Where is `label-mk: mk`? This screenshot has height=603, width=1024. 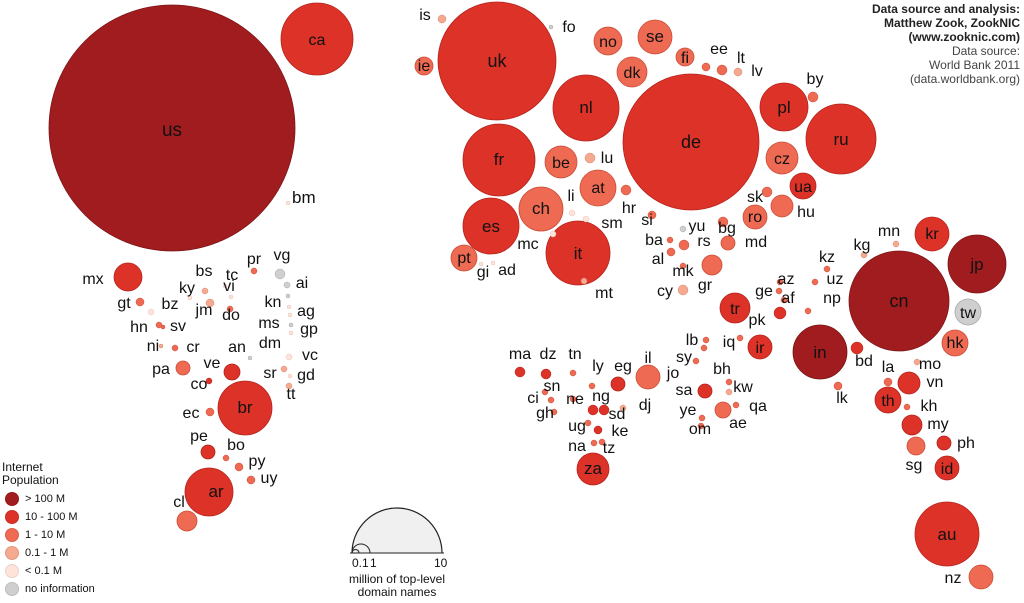
label-mk: mk is located at coordinates (683, 271).